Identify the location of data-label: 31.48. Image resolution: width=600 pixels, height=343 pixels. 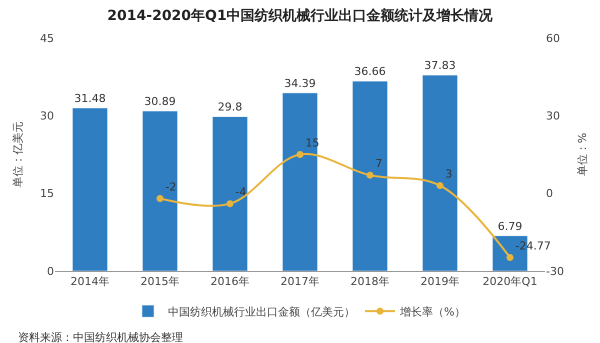
(90, 98).